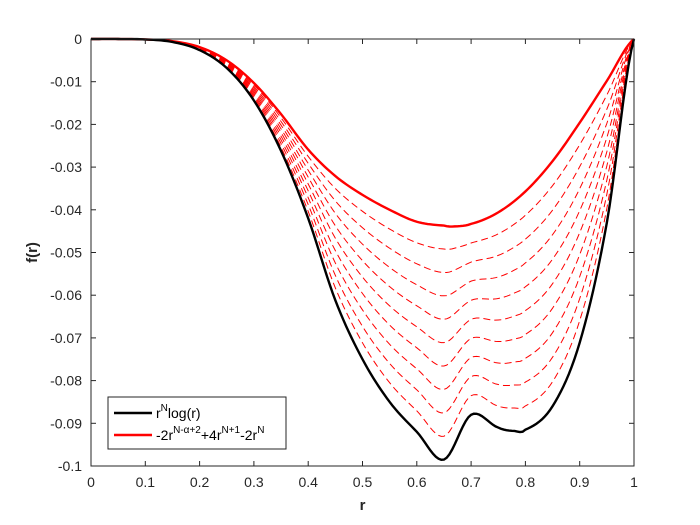 The height and width of the screenshot is (525, 700). What do you see at coordinates (417, 482) in the screenshot?
I see `x-tick-label: 0.6` at bounding box center [417, 482].